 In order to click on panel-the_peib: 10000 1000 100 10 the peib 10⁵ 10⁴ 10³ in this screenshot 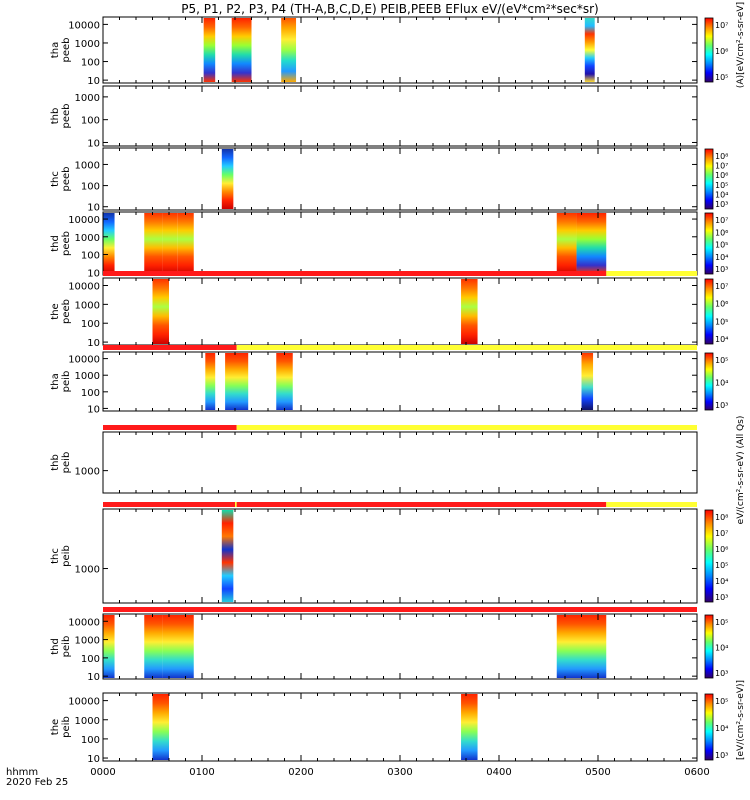, I will do `click(389, 728)`.